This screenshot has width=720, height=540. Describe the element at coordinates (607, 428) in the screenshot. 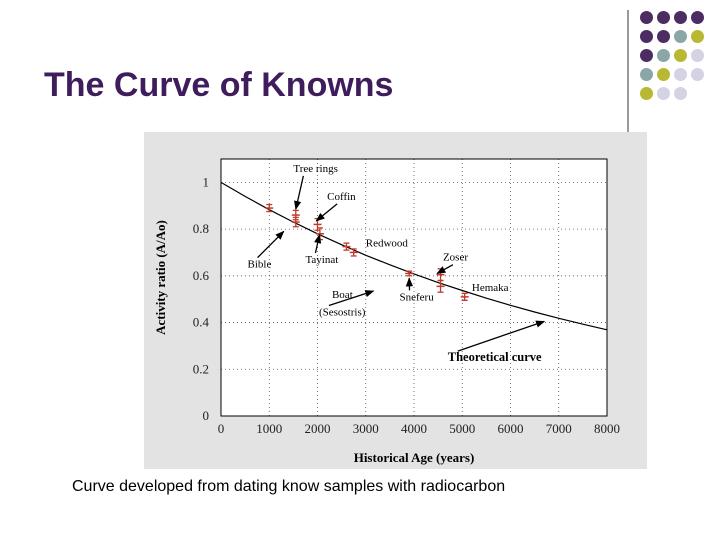

I see `x-tick-label: 8000` at that location.